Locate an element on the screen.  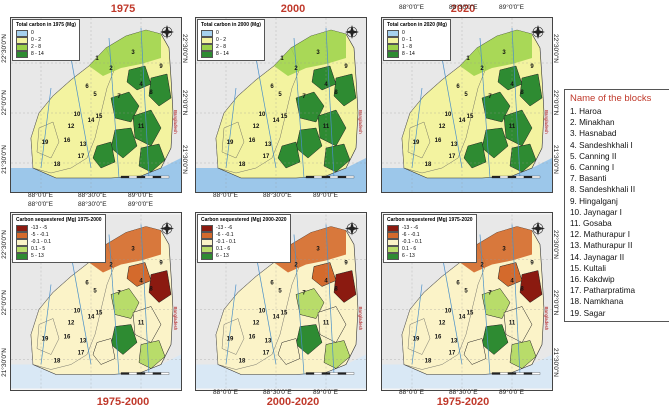
legend-title: Total carbon in 2020 (Mg) is located at coordinates (417, 25).